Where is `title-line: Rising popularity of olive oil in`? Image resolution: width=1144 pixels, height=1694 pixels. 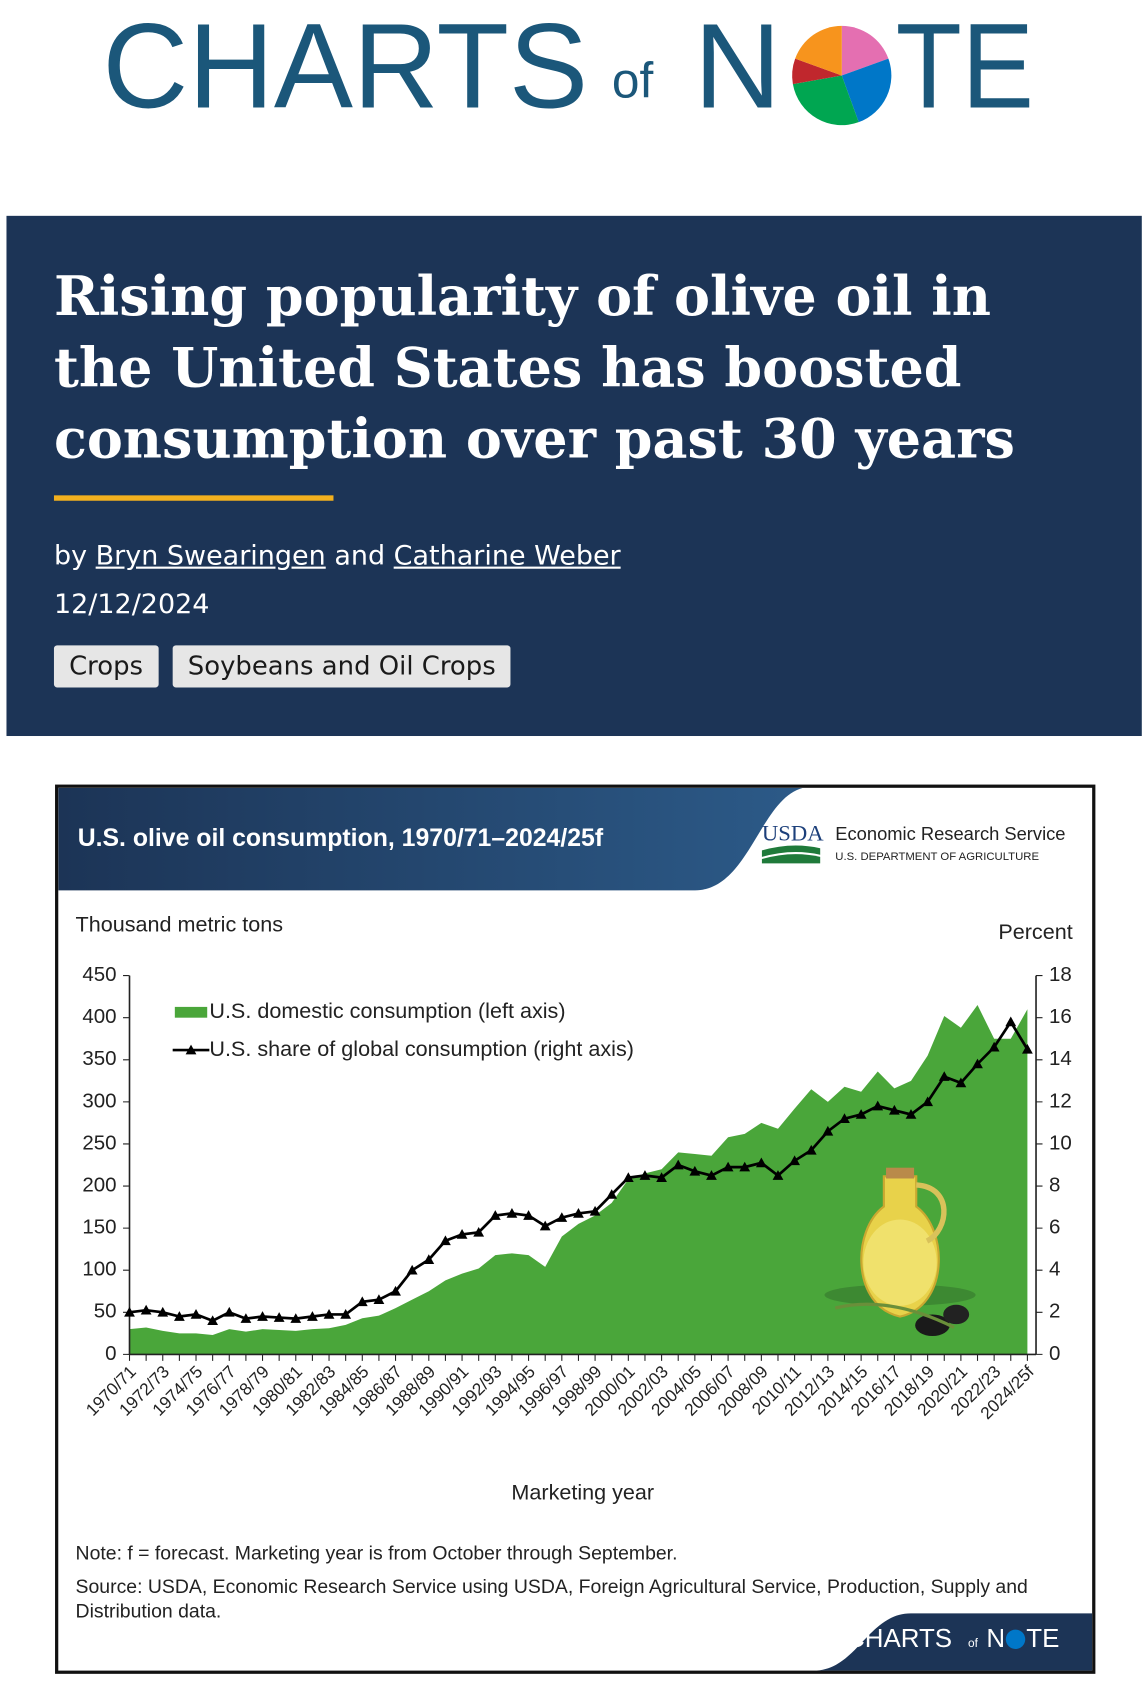
title-line: Rising popularity of olive oil in is located at coordinates (522, 296).